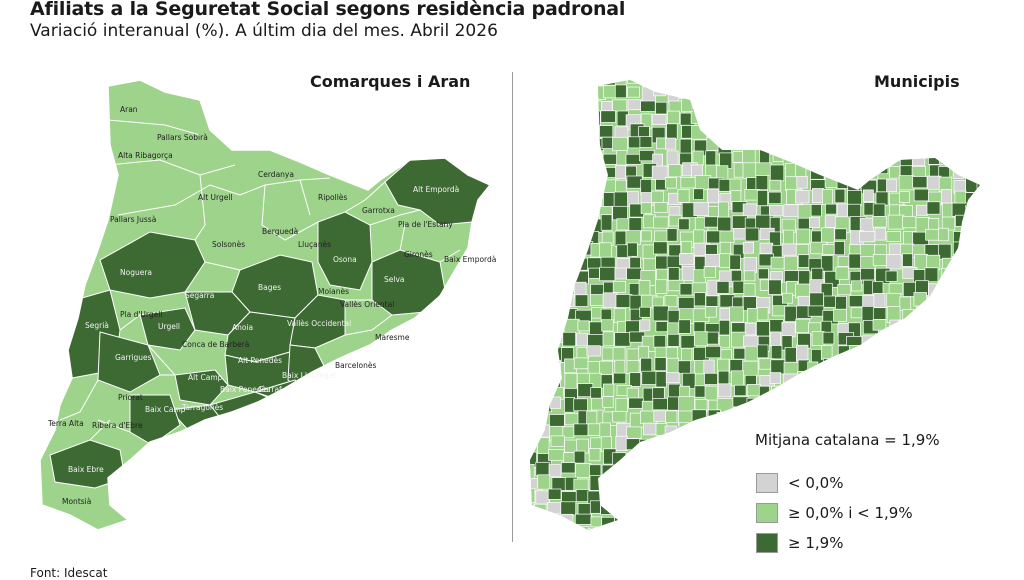  I want to click on label-baix-penedes: Baix Penedès, so click(245, 389).